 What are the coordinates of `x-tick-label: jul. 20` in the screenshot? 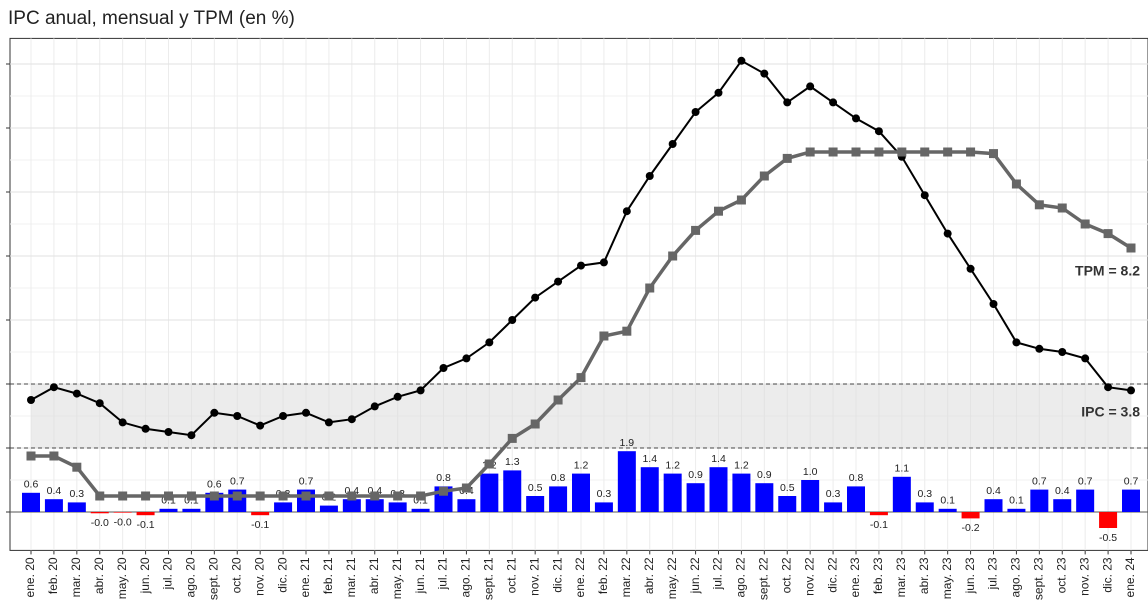 It's located at (168, 573).